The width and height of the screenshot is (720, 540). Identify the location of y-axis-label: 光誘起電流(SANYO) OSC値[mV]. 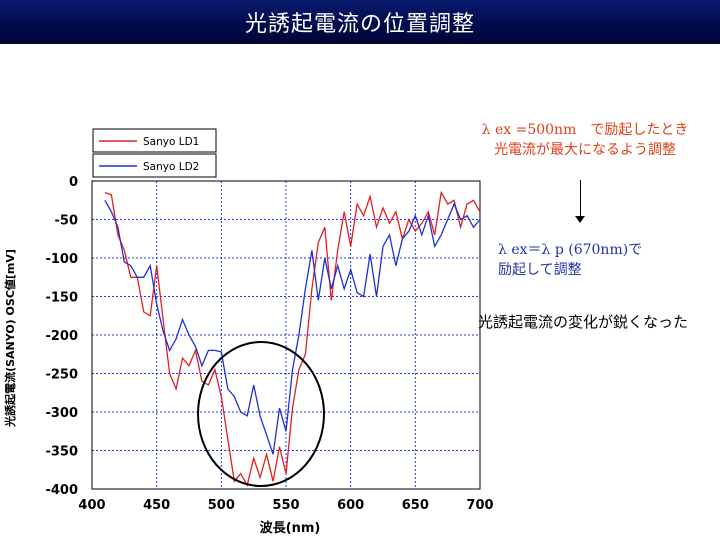
(10, 338).